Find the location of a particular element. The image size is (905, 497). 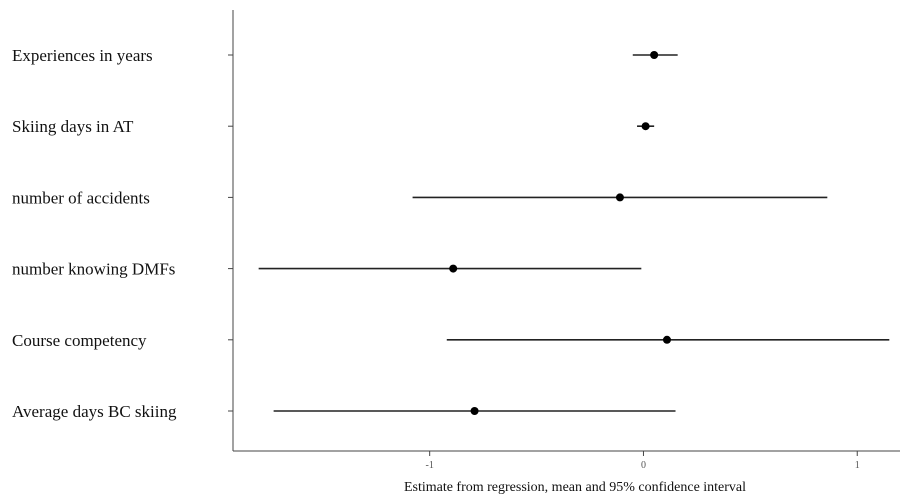

category-label: Experiences in years is located at coordinates (82, 55).